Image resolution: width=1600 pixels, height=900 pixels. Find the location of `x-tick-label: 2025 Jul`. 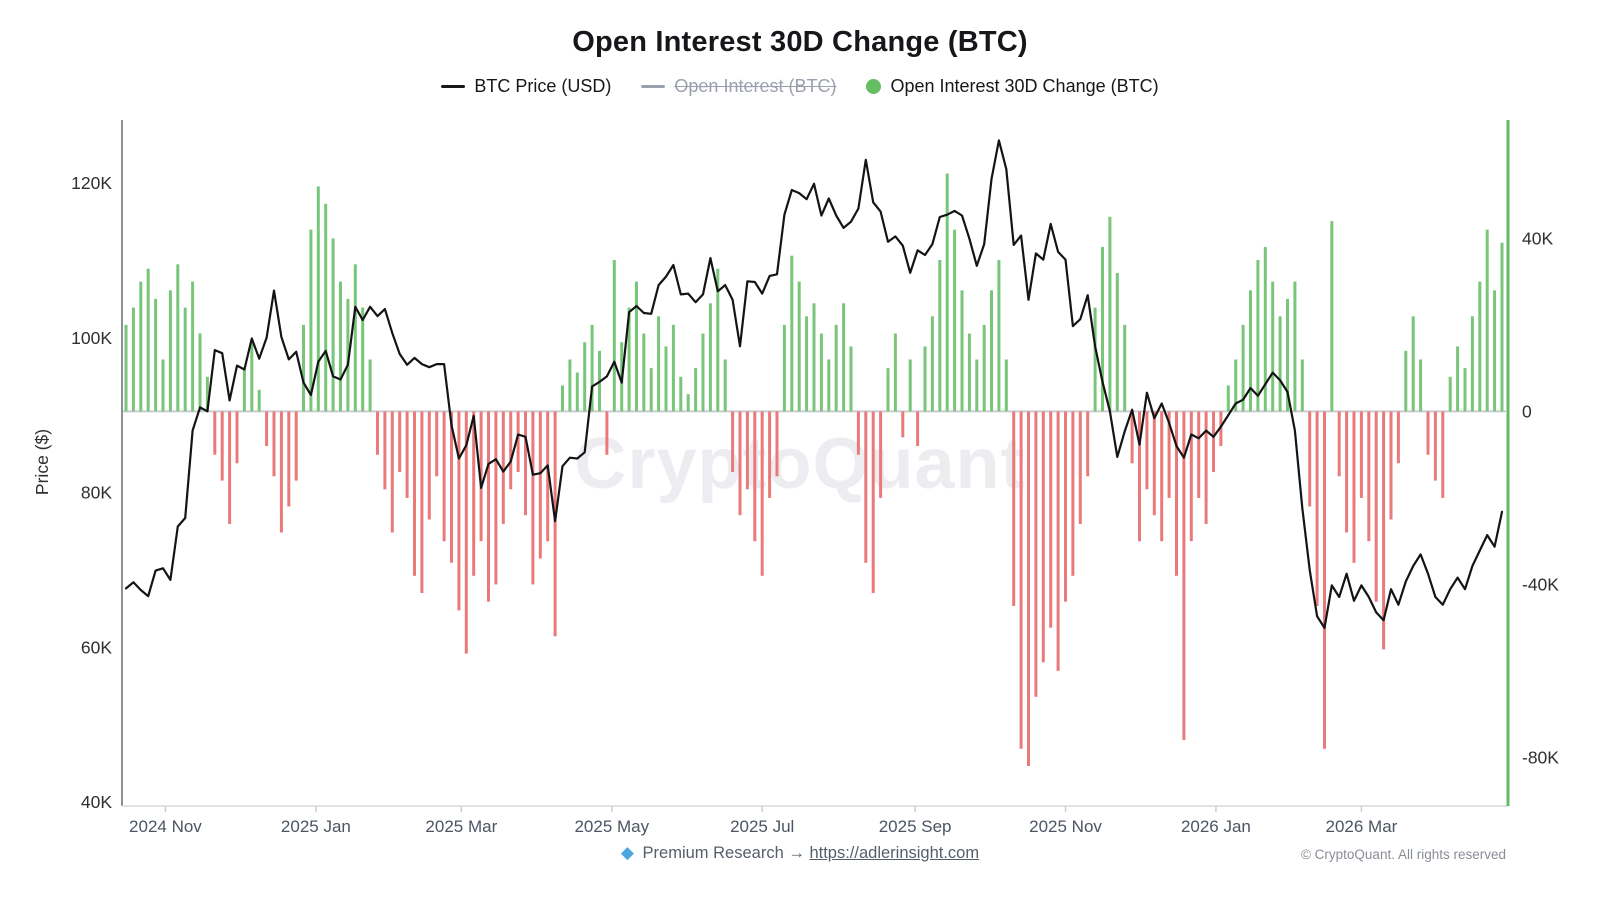

x-tick-label: 2025 Jul is located at coordinates (762, 826).